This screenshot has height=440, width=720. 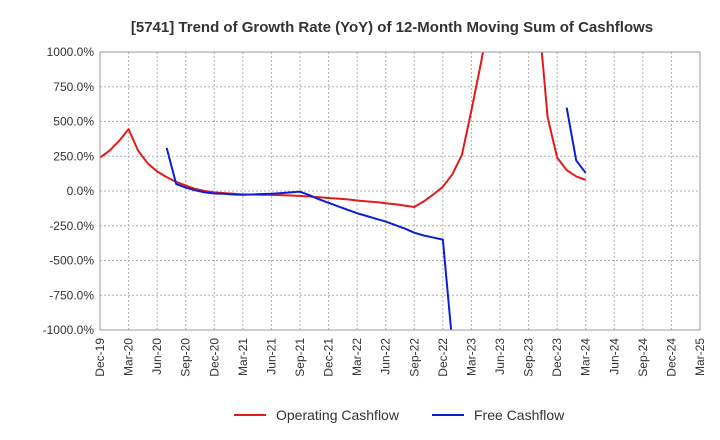 I want to click on x-tick-label: Dec-20, so click(x=214, y=357).